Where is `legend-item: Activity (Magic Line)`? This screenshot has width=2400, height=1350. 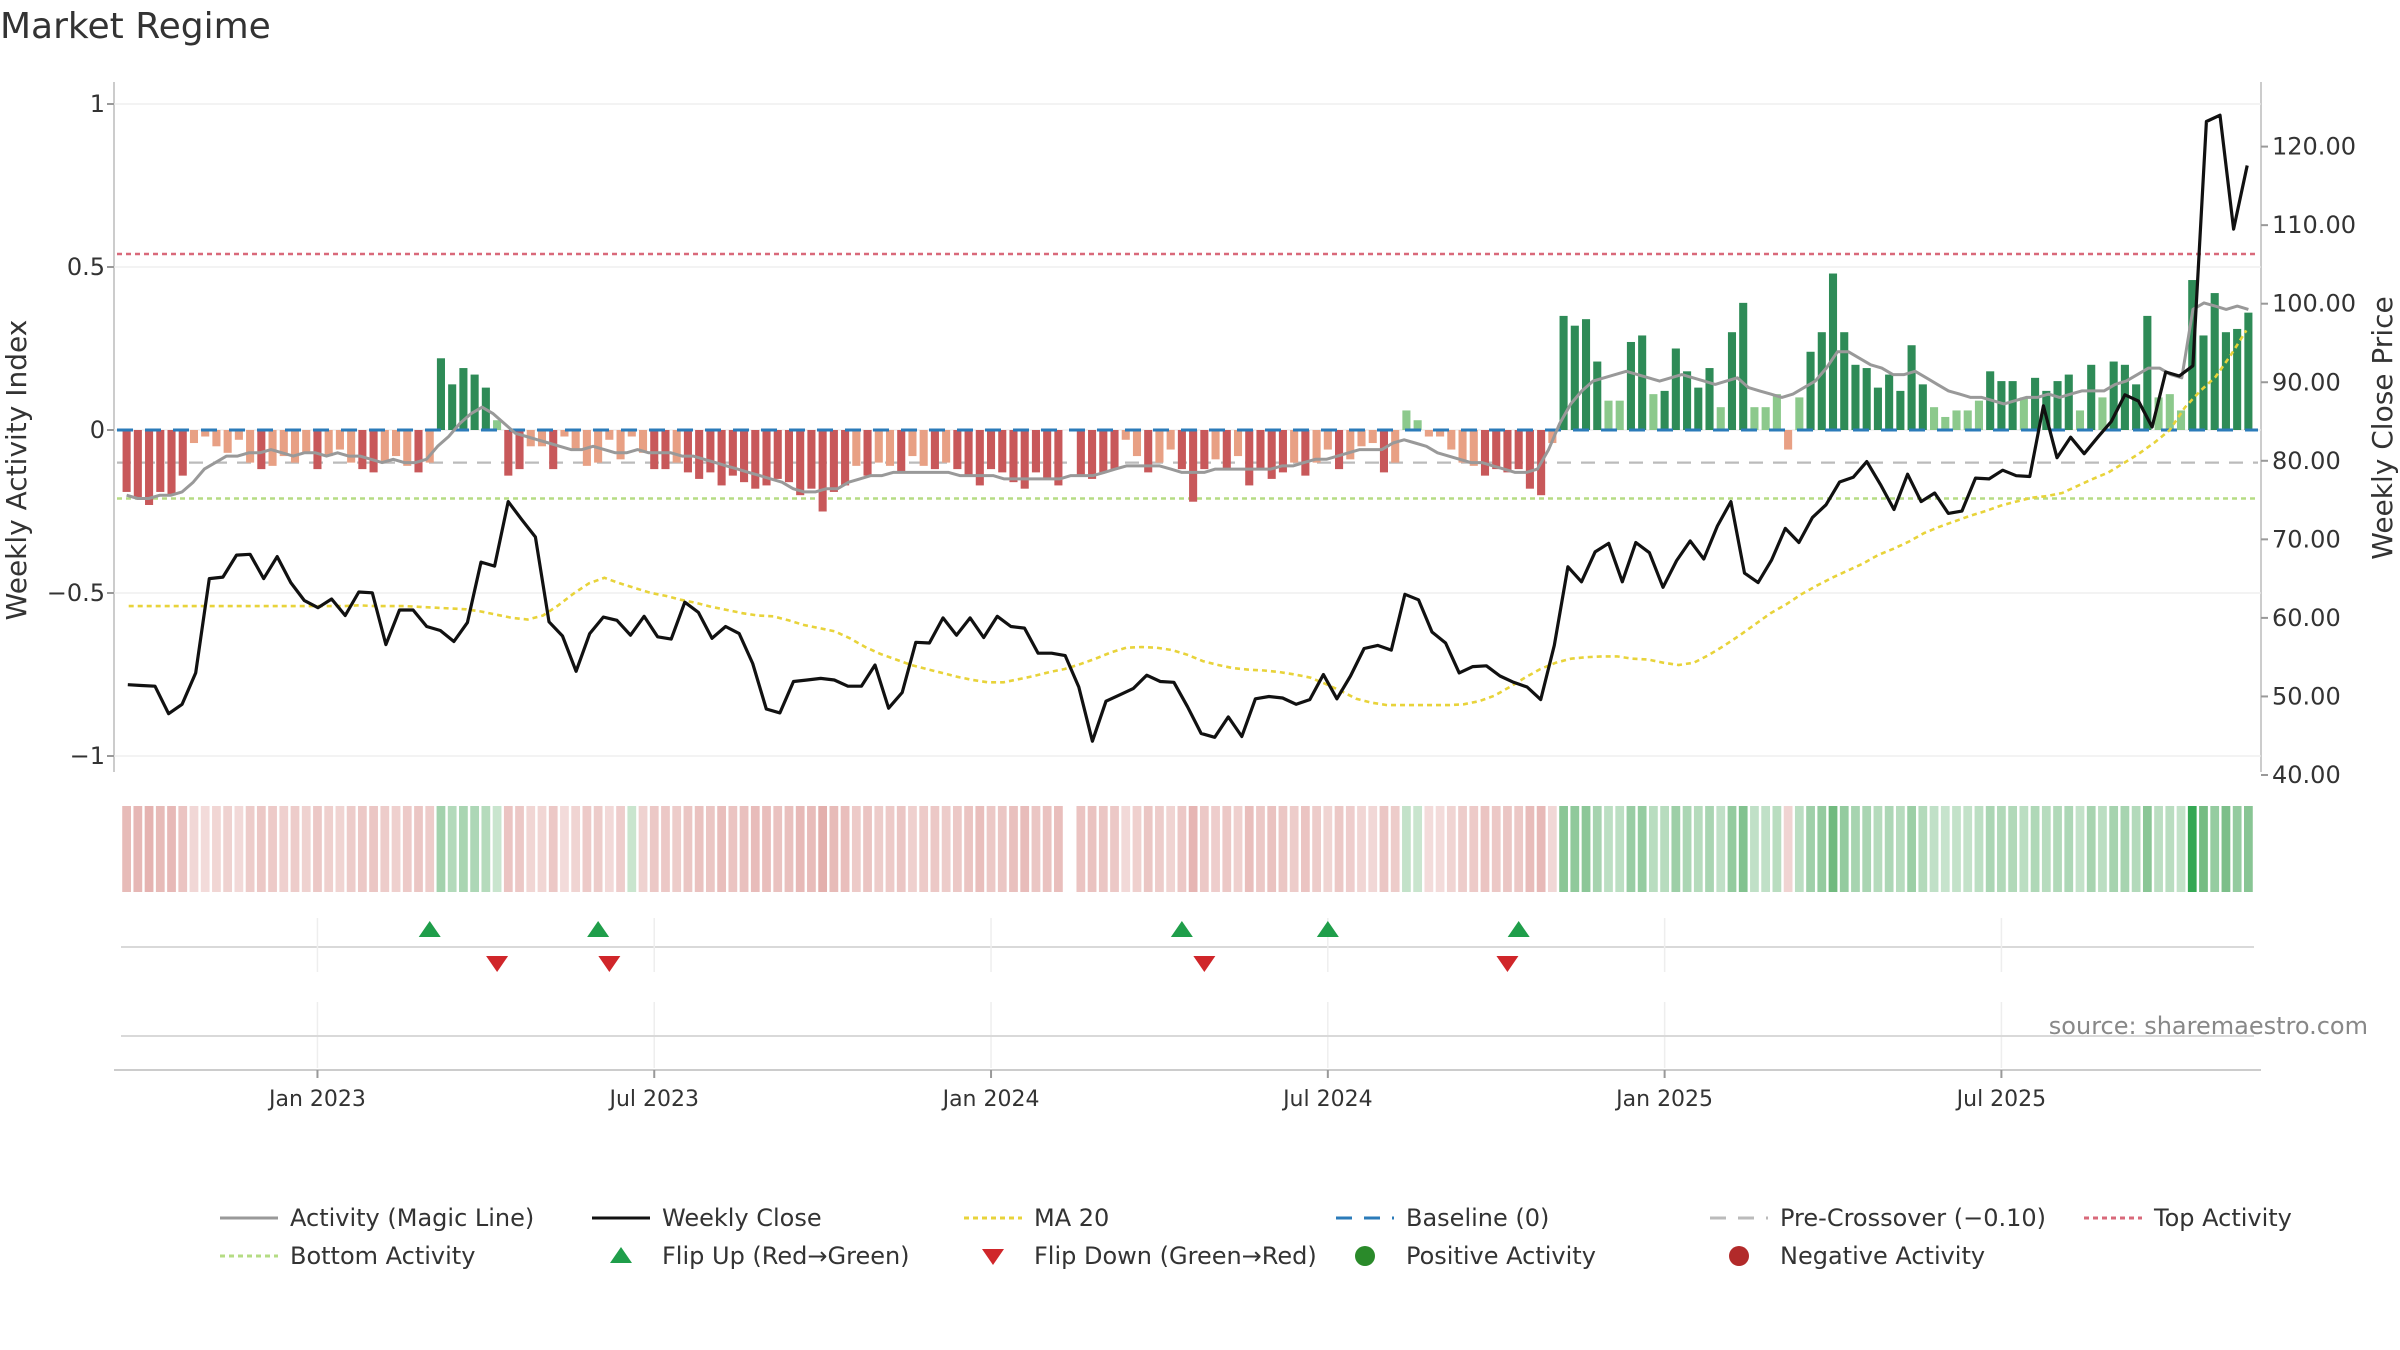
legend-item: Activity (Magic Line) is located at coordinates (377, 1218).